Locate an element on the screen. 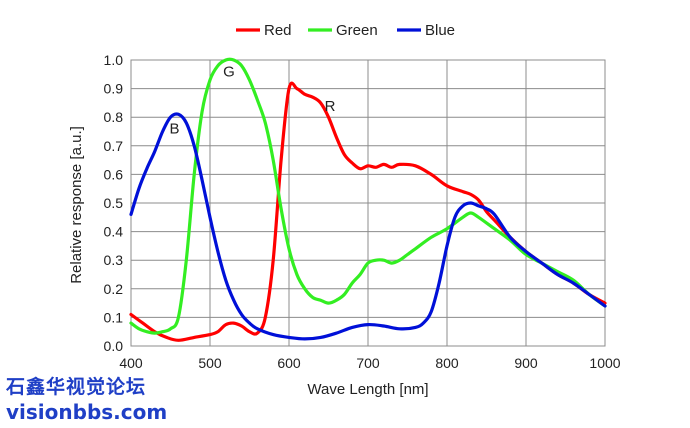 This screenshot has height=428, width=690. y-tick-label: 0.9 is located at coordinates (114, 89).